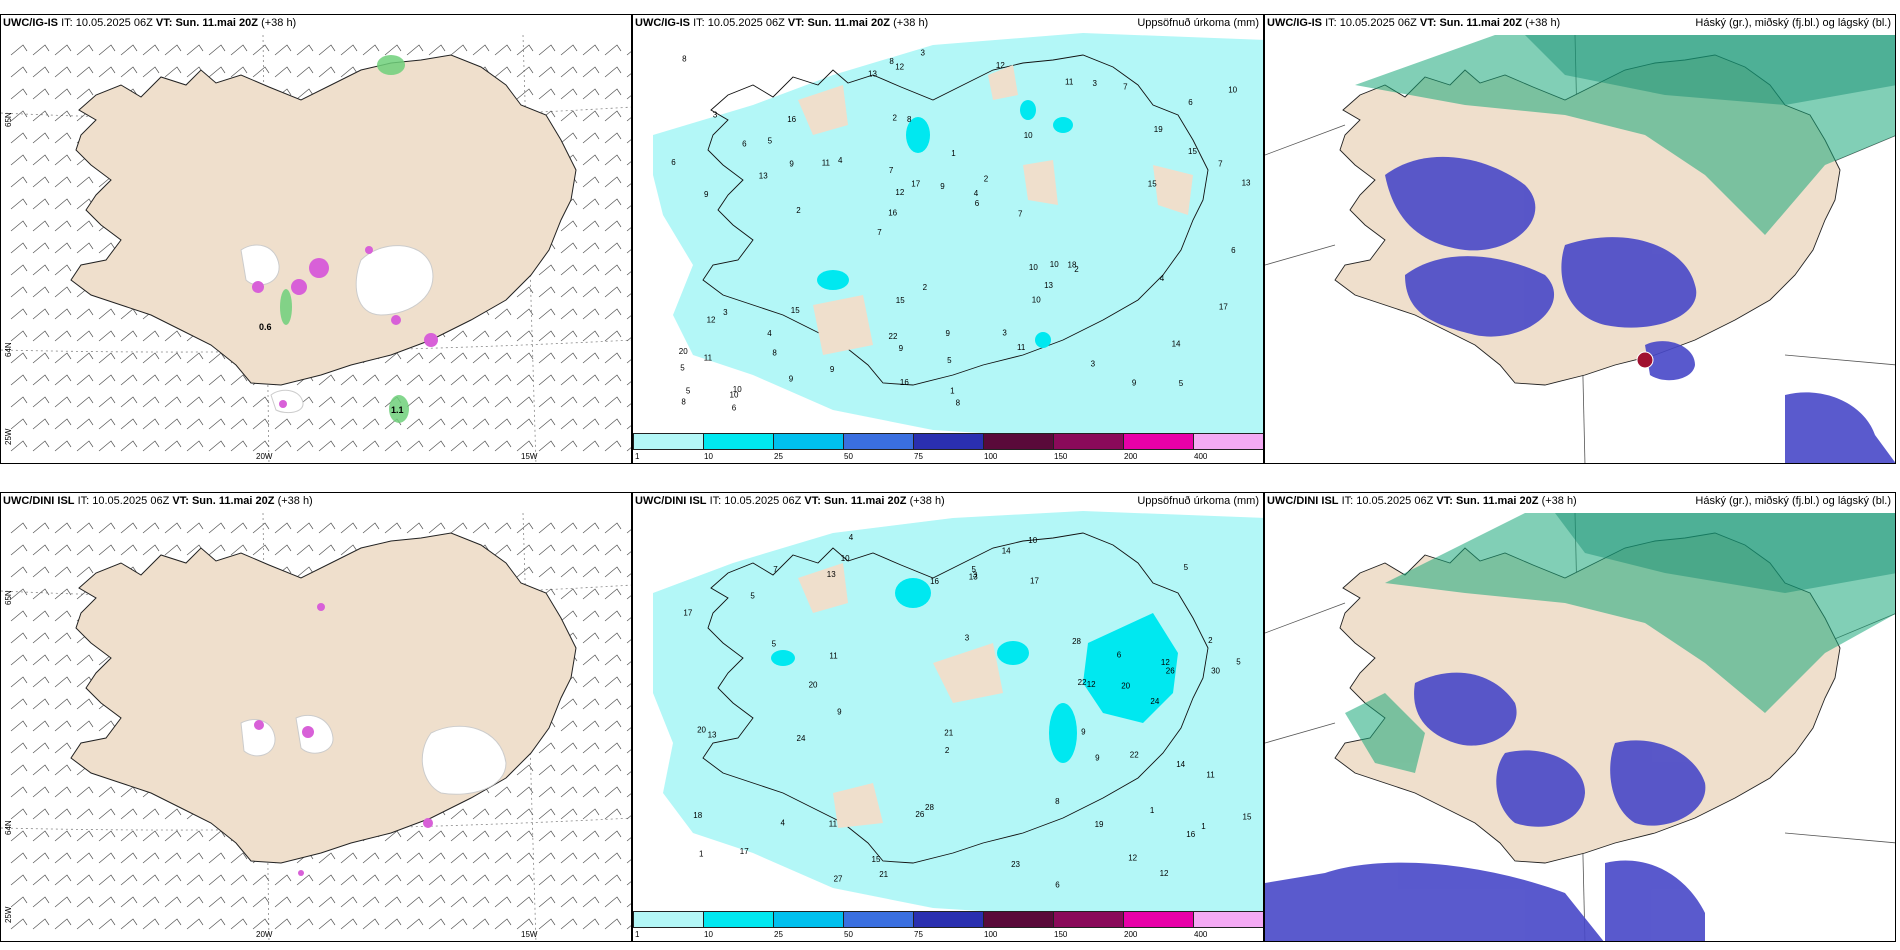 The width and height of the screenshot is (1900, 950). What do you see at coordinates (891, 170) in the screenshot?
I see `precip-value: 7` at bounding box center [891, 170].